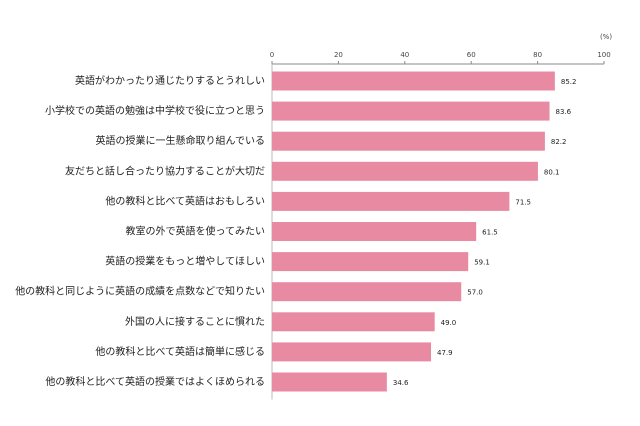  What do you see at coordinates (185, 261) in the screenshot?
I see `y-tick-label: 英語の授業をもっと増やしてほしい` at bounding box center [185, 261].